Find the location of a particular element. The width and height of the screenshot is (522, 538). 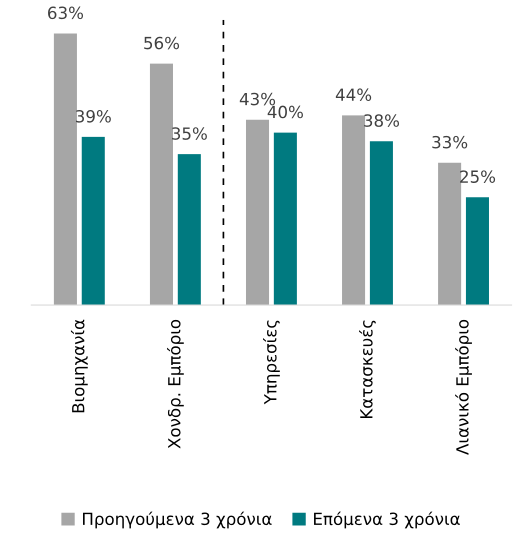

data-label: 44% is located at coordinates (354, 95).